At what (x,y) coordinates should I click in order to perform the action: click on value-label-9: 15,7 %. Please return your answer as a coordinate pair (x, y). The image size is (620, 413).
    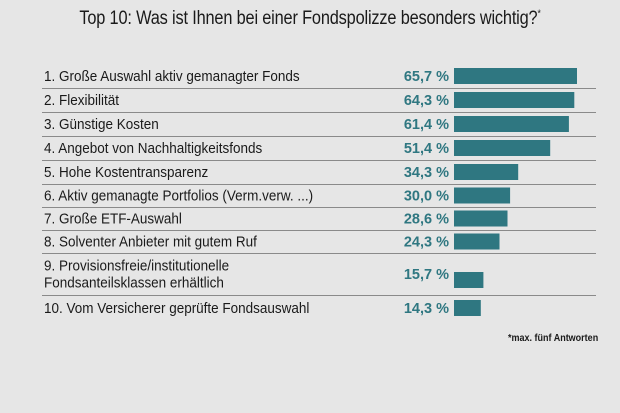
    Looking at the image, I should click on (426, 275).